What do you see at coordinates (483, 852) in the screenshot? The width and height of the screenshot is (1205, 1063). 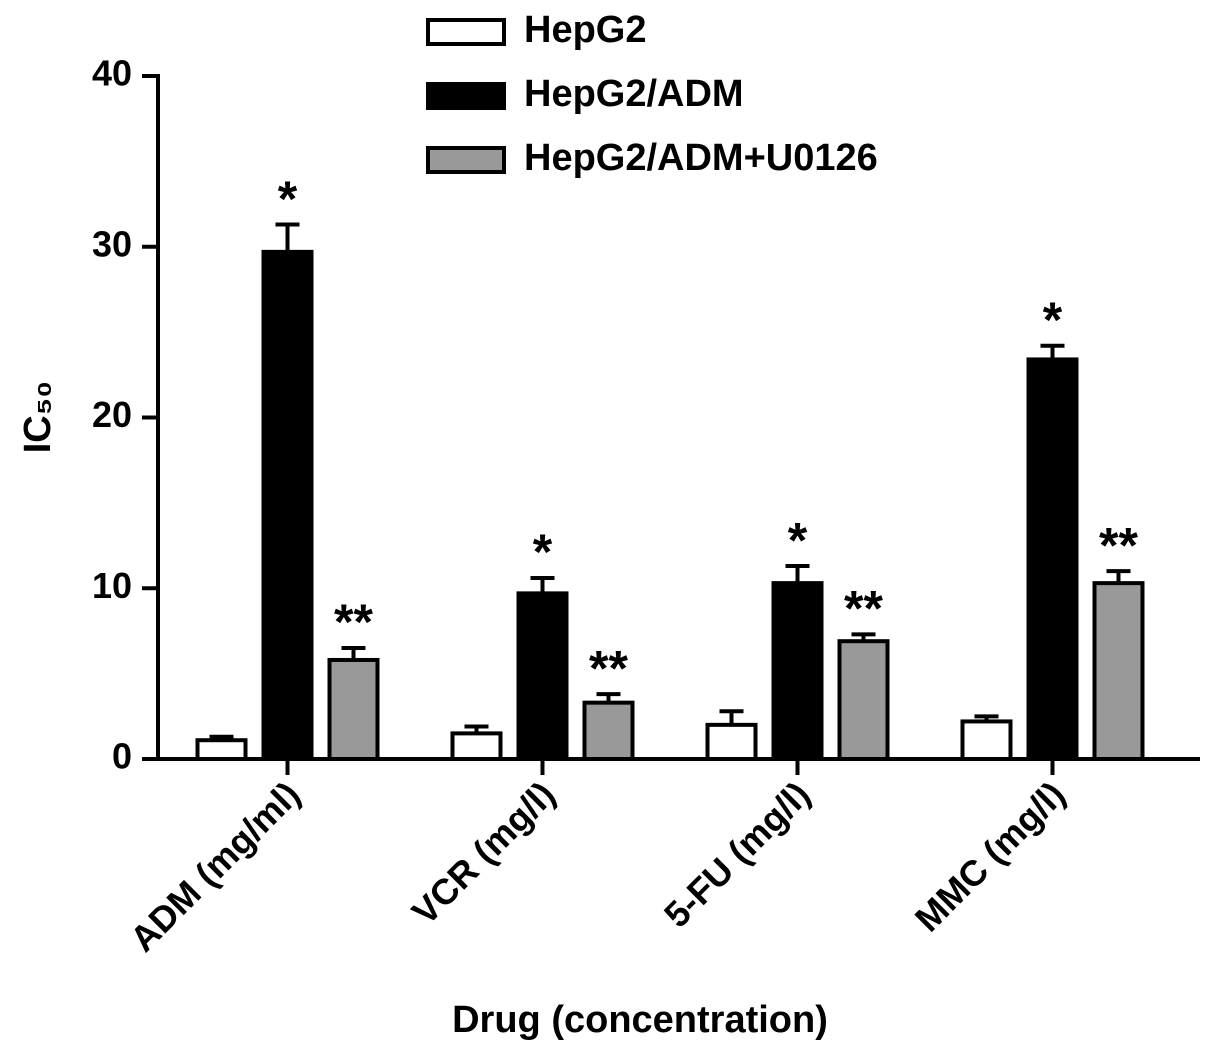 I see `x-tick-label: VCR (mg/l)` at bounding box center [483, 852].